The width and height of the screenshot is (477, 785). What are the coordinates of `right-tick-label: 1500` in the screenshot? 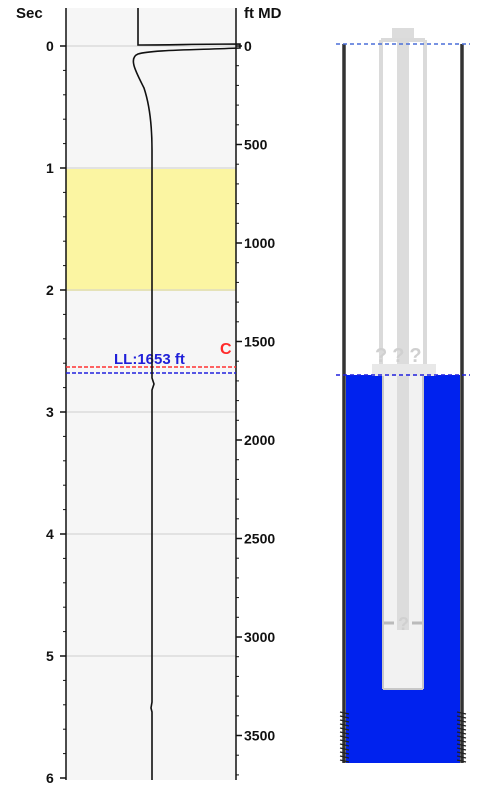 It's located at (259, 342).